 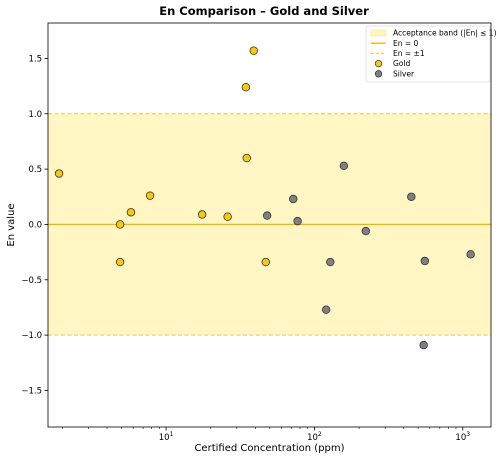 What do you see at coordinates (35, 170) in the screenshot?
I see `y-tick-label-4: 0.5` at bounding box center [35, 170].